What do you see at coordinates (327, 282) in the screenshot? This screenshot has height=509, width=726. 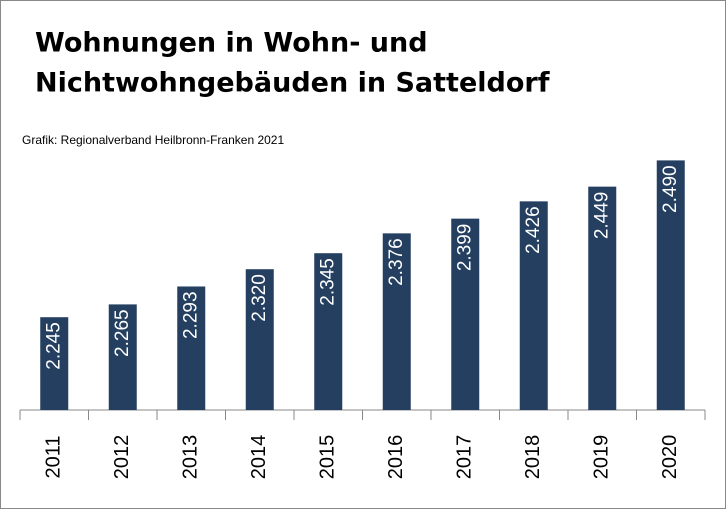 I see `value-label: 2.345` at bounding box center [327, 282].